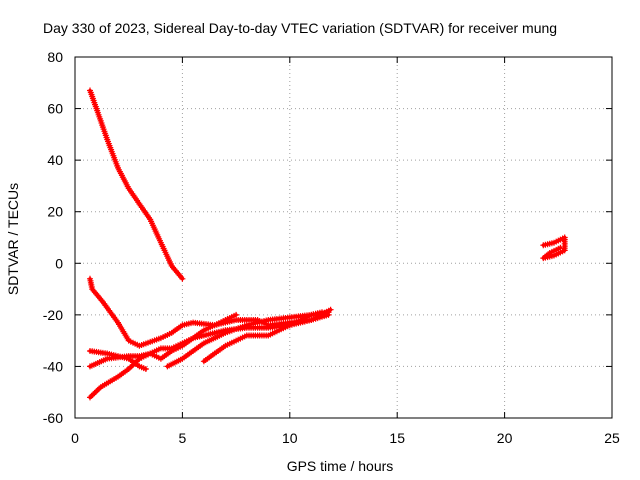 The width and height of the screenshot is (640, 480). What do you see at coordinates (53, 315) in the screenshot?
I see `y-tick-label: -20` at bounding box center [53, 315].